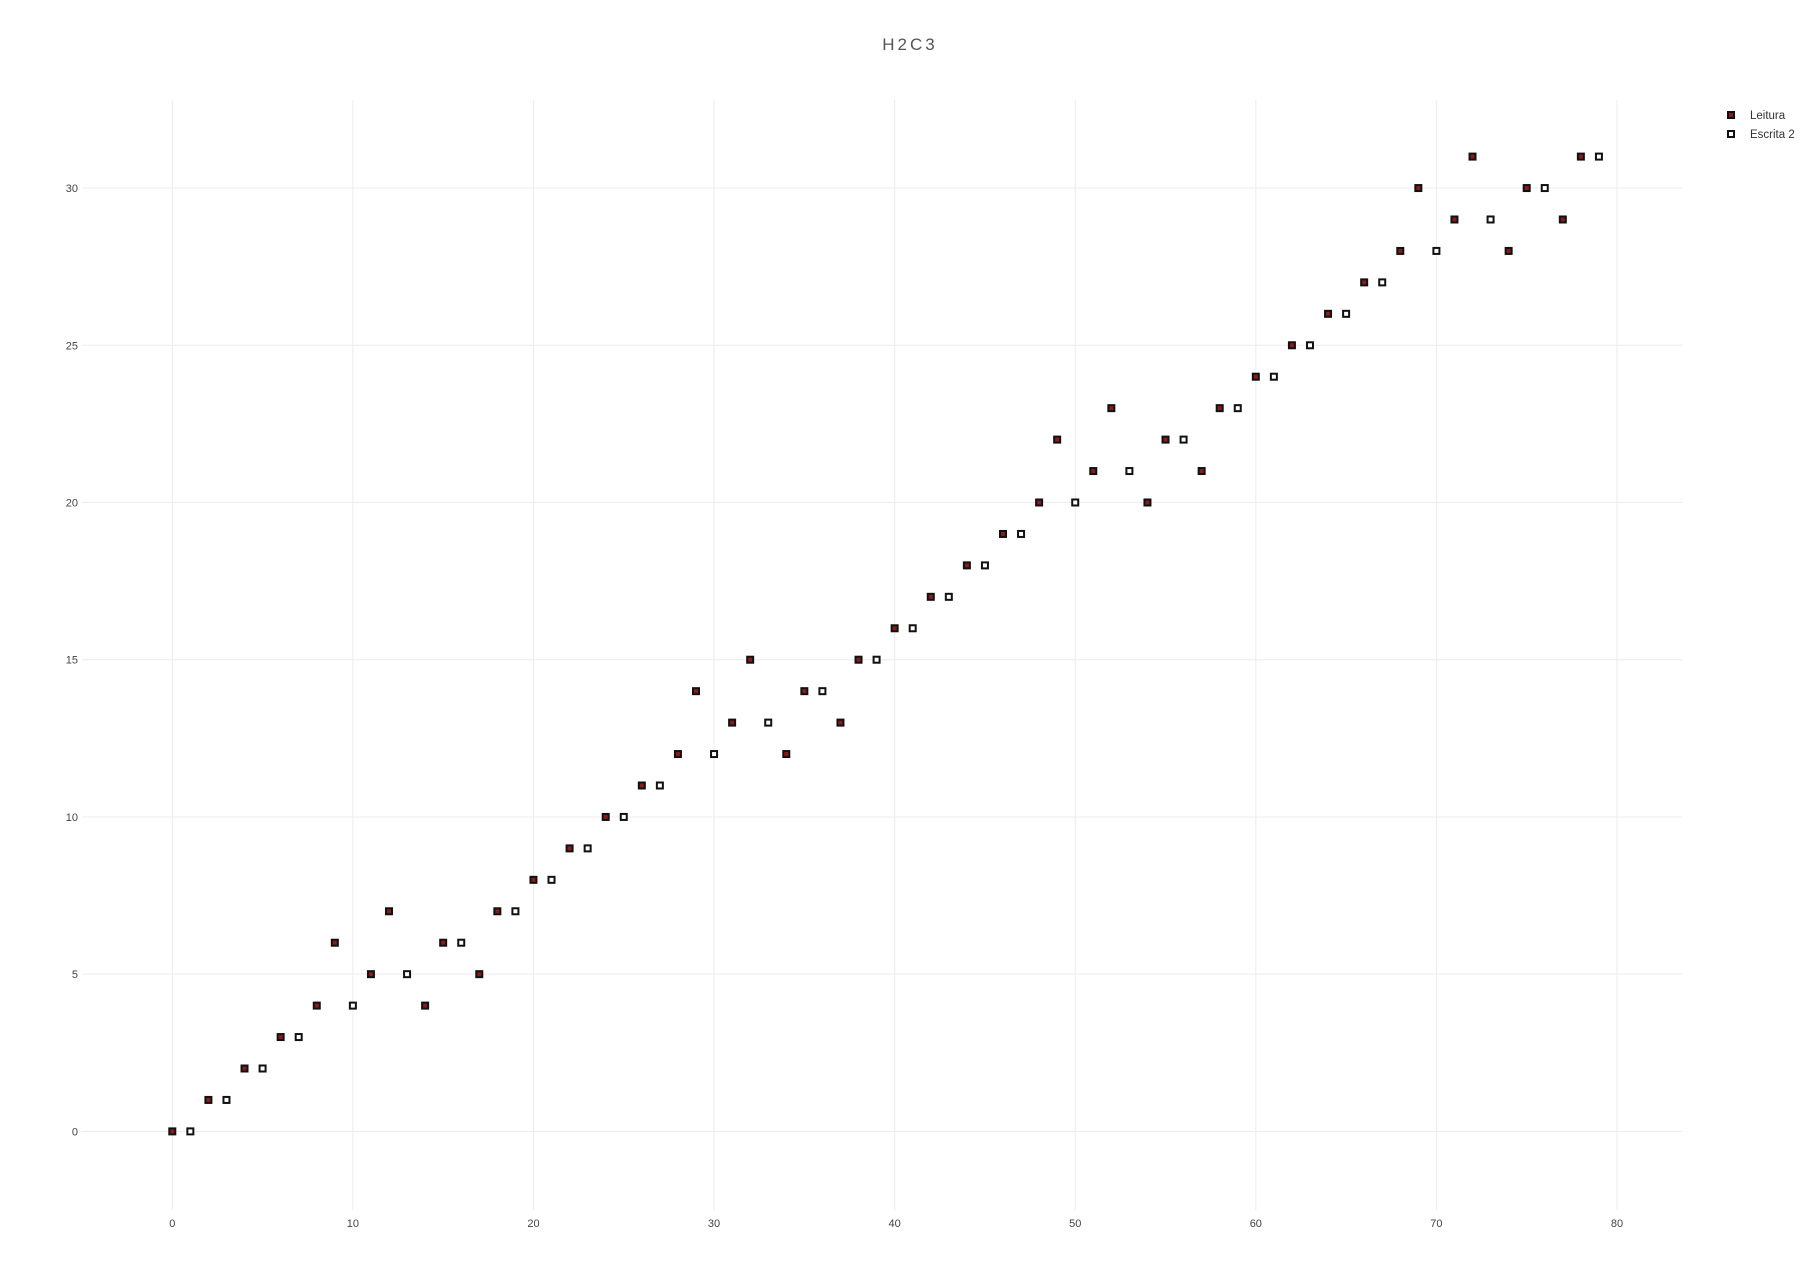 Image resolution: width=1812 pixels, height=1286 pixels. Describe the element at coordinates (909, 44) in the screenshot. I see `chart-title: H2C3` at that location.